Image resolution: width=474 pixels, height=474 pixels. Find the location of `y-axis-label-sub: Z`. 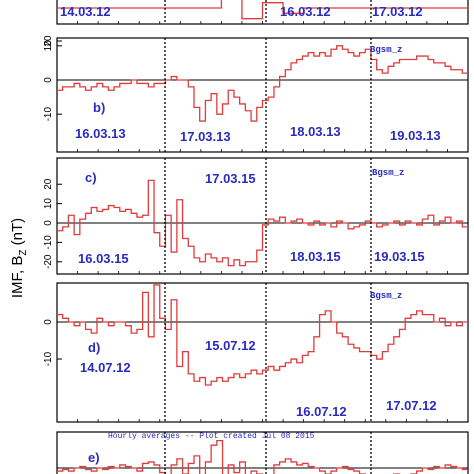

y-axis-label-sub: Z is located at coordinates (23, 253).